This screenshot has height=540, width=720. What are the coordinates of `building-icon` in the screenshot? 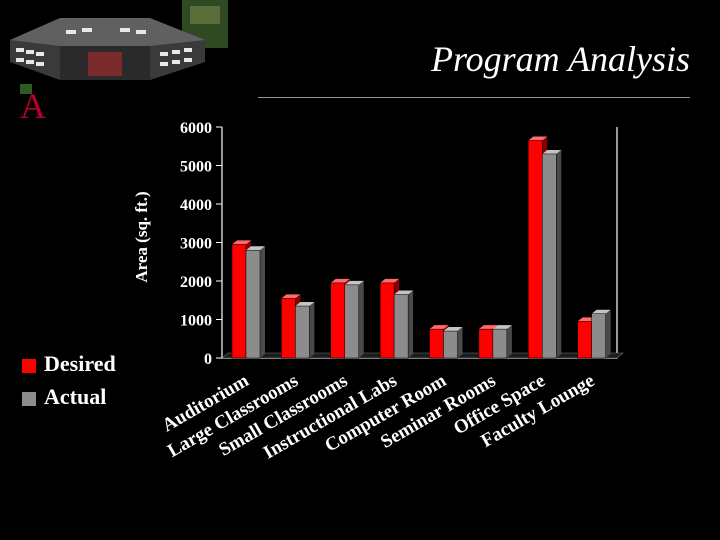 It's located at (115, 50).